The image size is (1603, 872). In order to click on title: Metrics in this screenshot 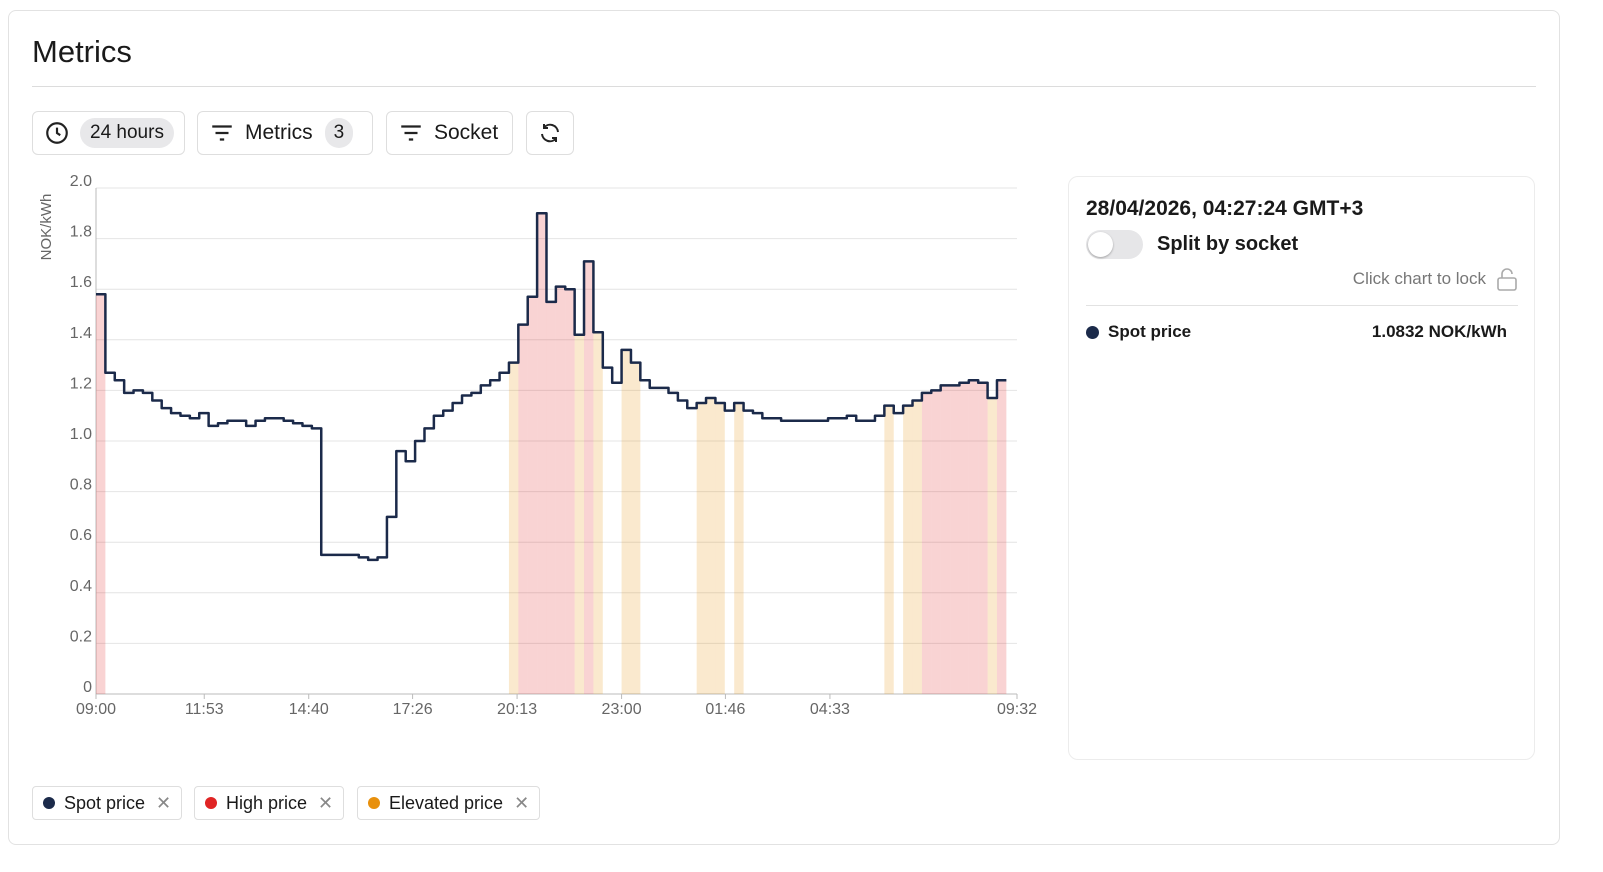, I will do `click(82, 51)`.